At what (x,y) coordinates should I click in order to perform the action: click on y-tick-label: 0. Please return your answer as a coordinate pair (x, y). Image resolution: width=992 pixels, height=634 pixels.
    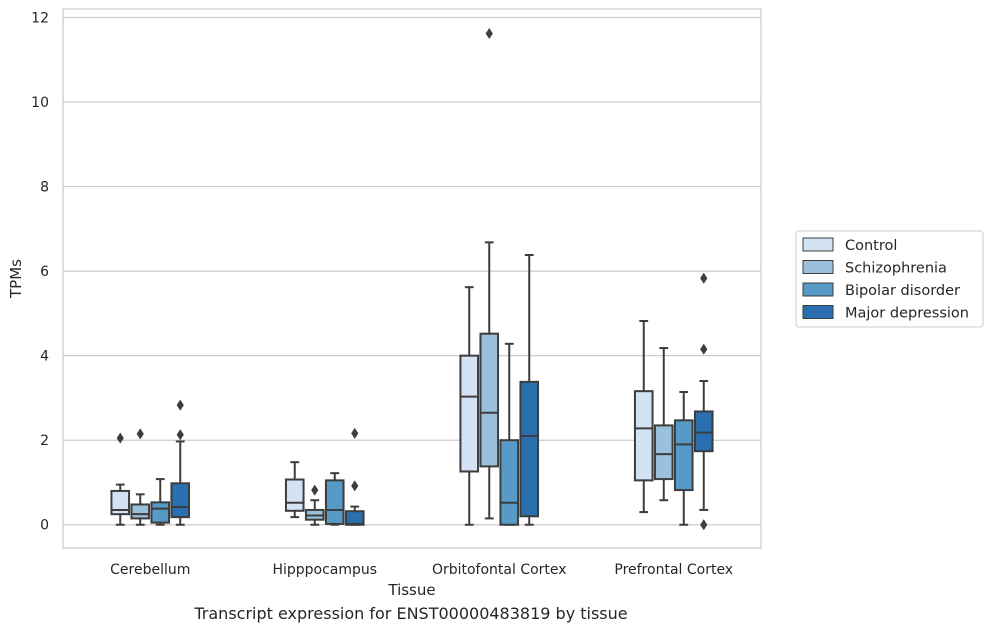
    Looking at the image, I should click on (44, 526).